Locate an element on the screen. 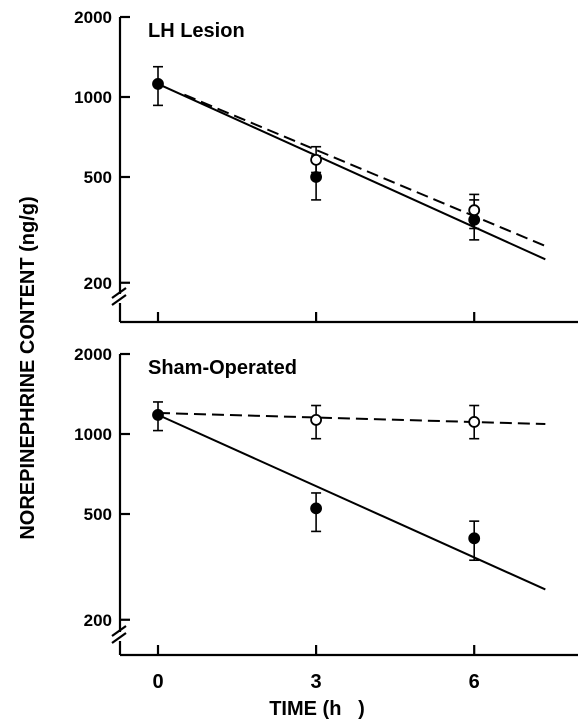  panel-title: Sham-Operated is located at coordinates (222, 368).